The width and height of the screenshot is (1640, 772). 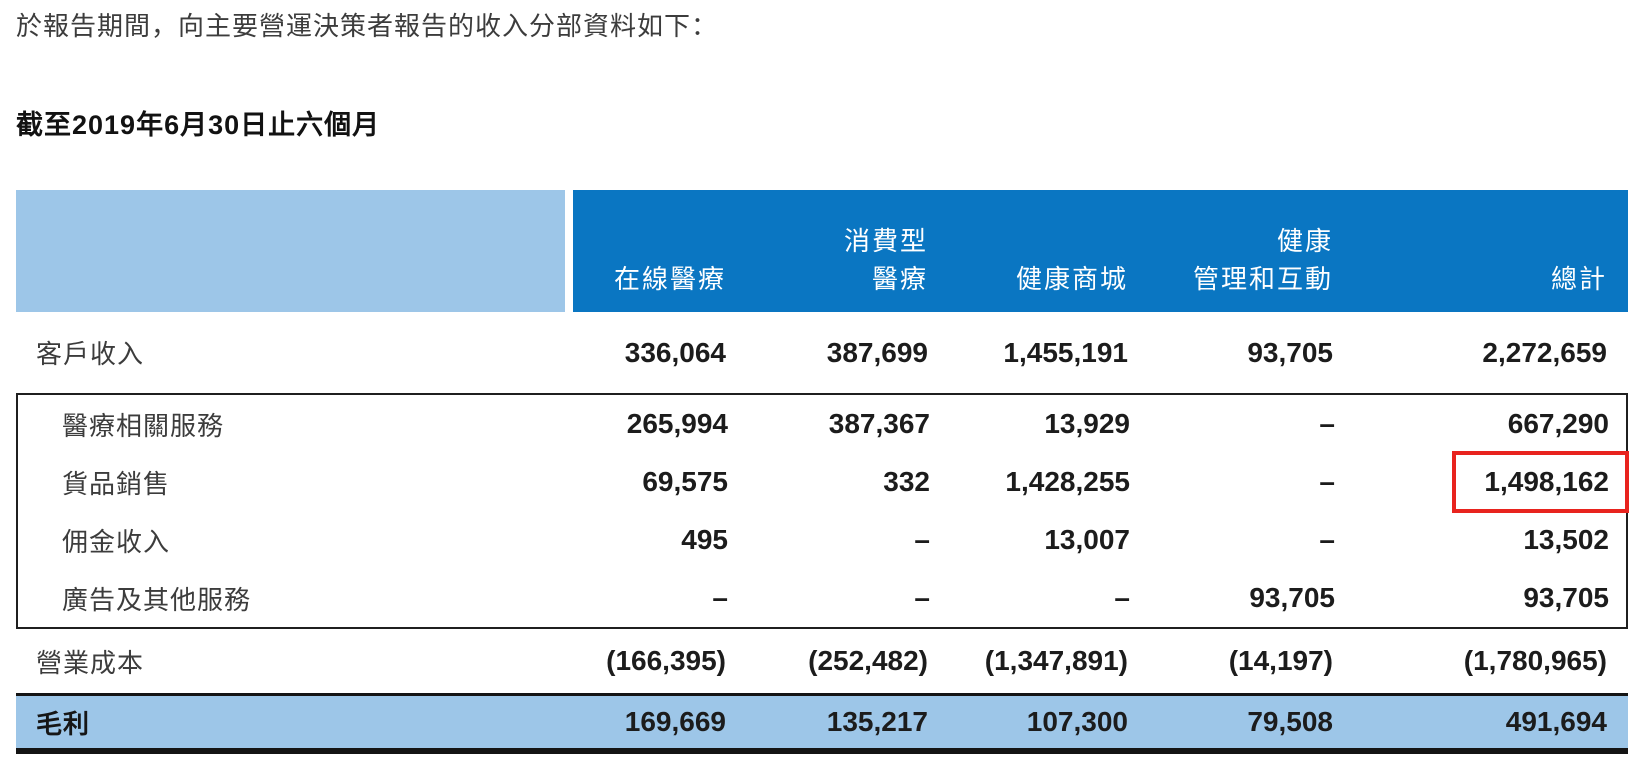 What do you see at coordinates (666, 660) in the screenshot?
I see `value-cell: (166,395)` at bounding box center [666, 660].